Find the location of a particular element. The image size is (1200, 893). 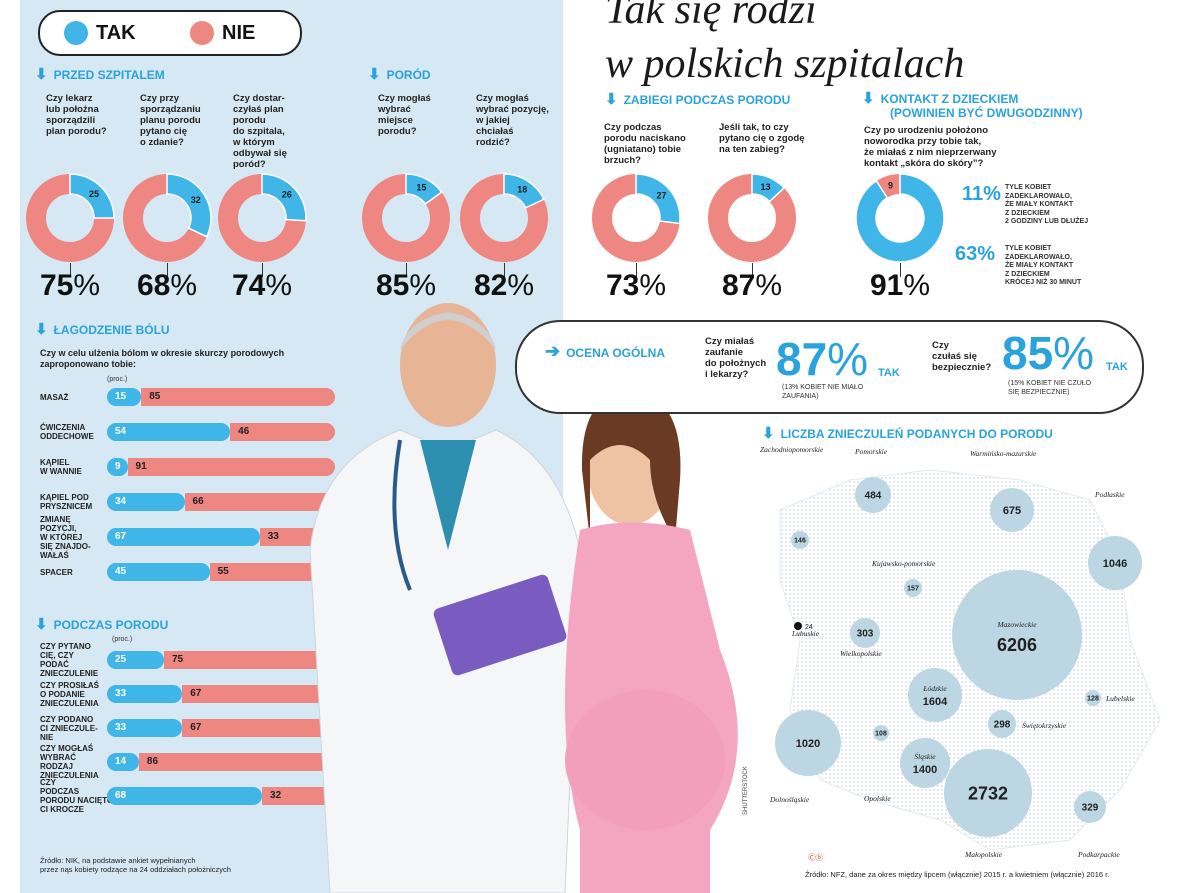

bar-category-label: MASAŻ is located at coordinates (54, 397).